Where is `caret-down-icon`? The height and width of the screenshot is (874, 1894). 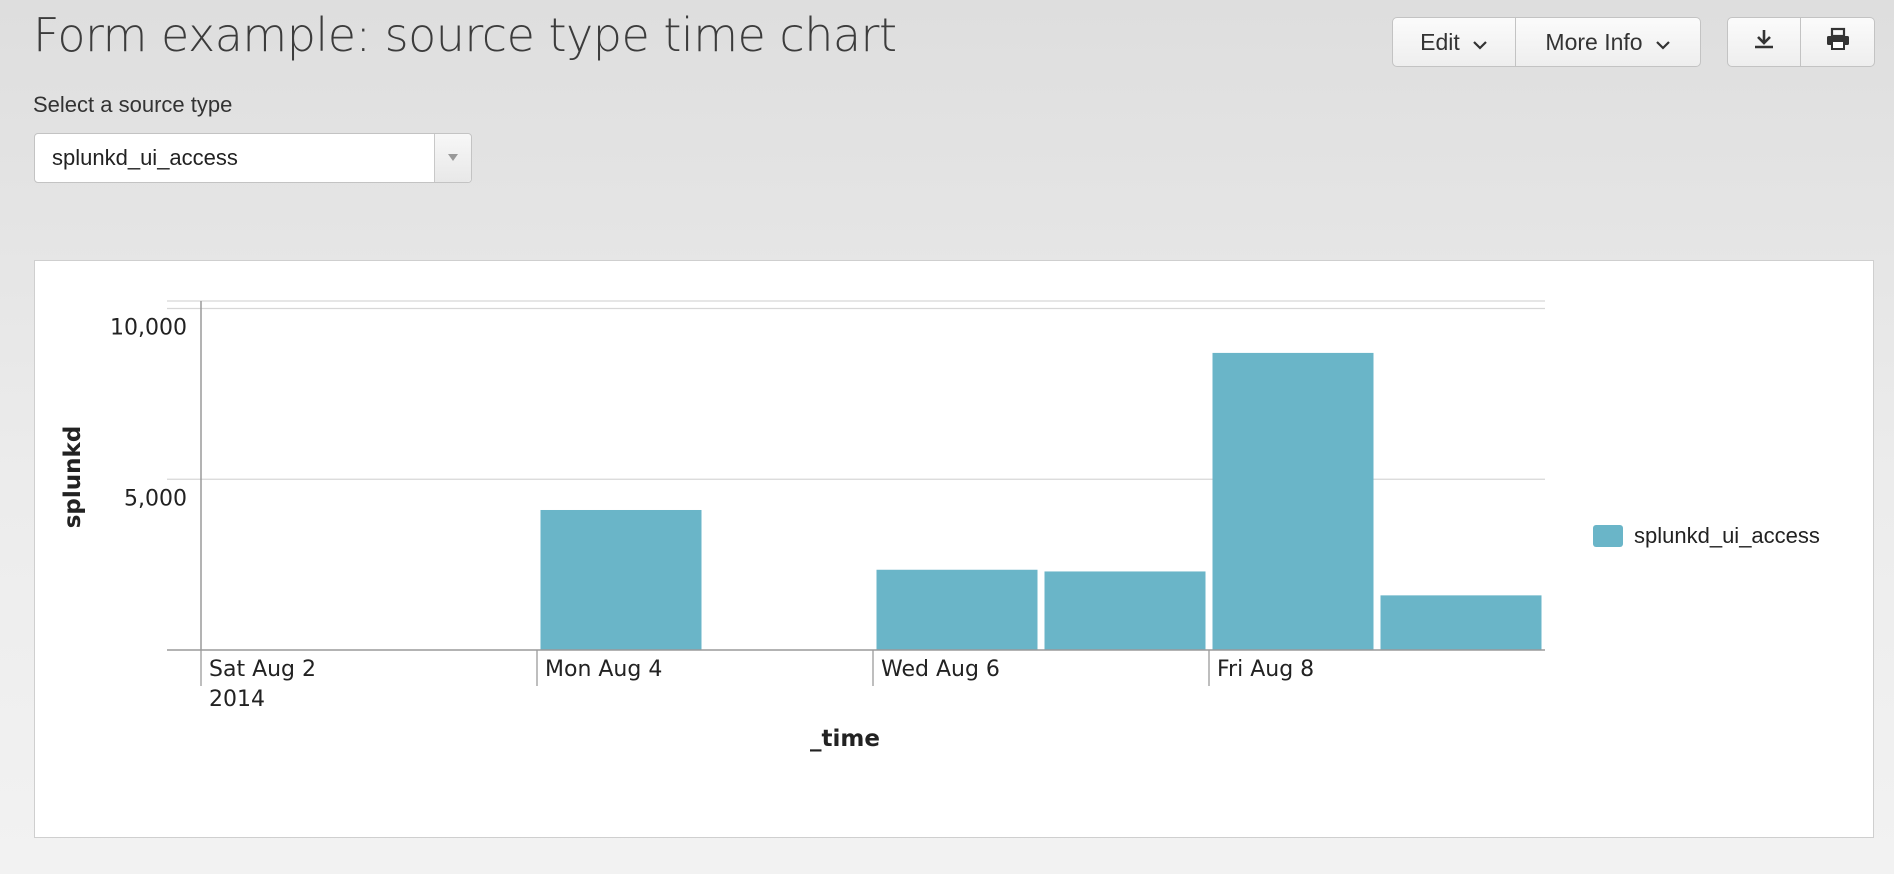 caret-down-icon is located at coordinates (453, 158).